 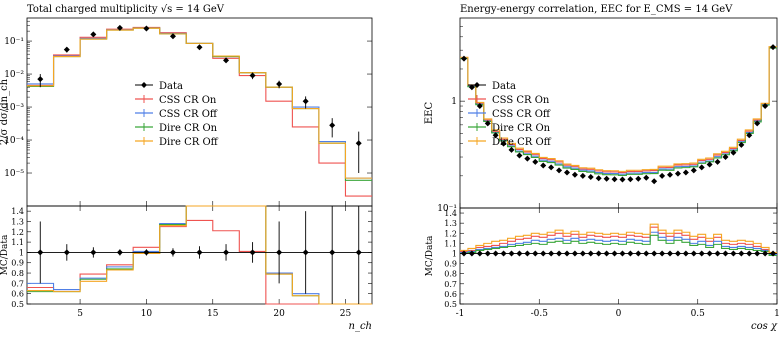 I want to click on x-tick-label: 0, so click(x=619, y=314).